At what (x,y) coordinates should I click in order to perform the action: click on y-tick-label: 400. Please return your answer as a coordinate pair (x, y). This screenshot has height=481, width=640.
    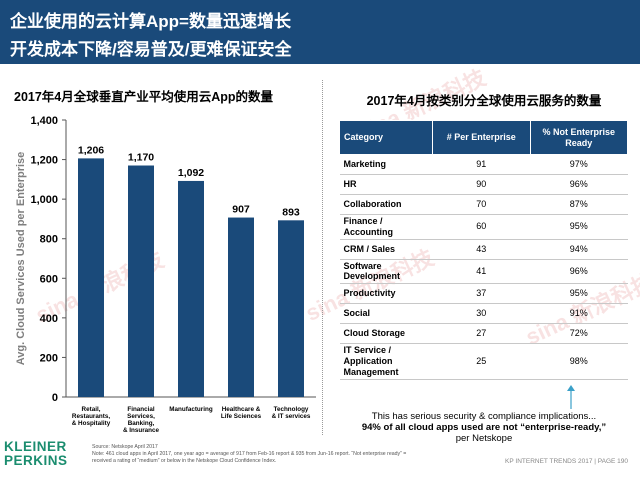
    Looking at the image, I should click on (49, 319).